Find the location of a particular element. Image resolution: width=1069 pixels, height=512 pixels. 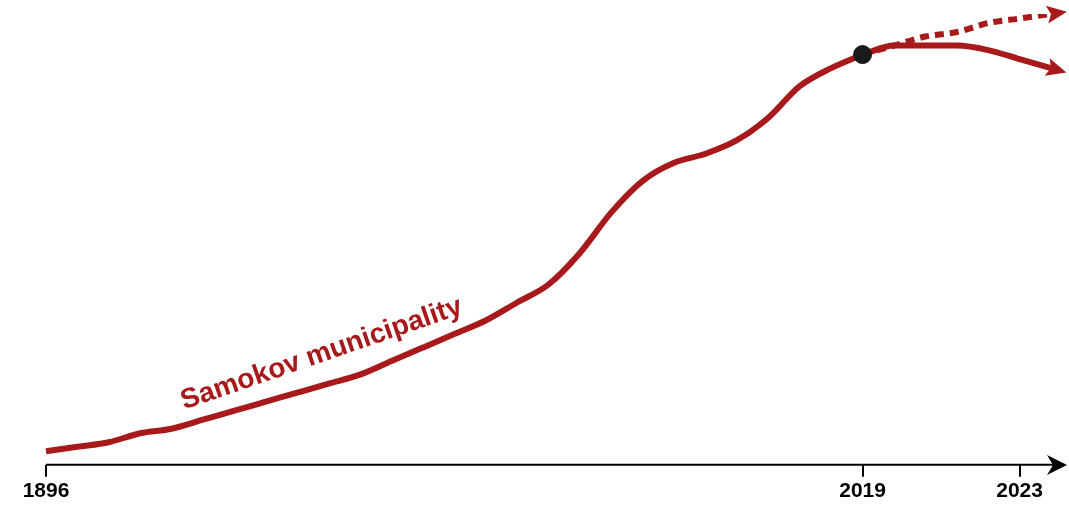

x-tick-label: 2023 is located at coordinates (1019, 490).